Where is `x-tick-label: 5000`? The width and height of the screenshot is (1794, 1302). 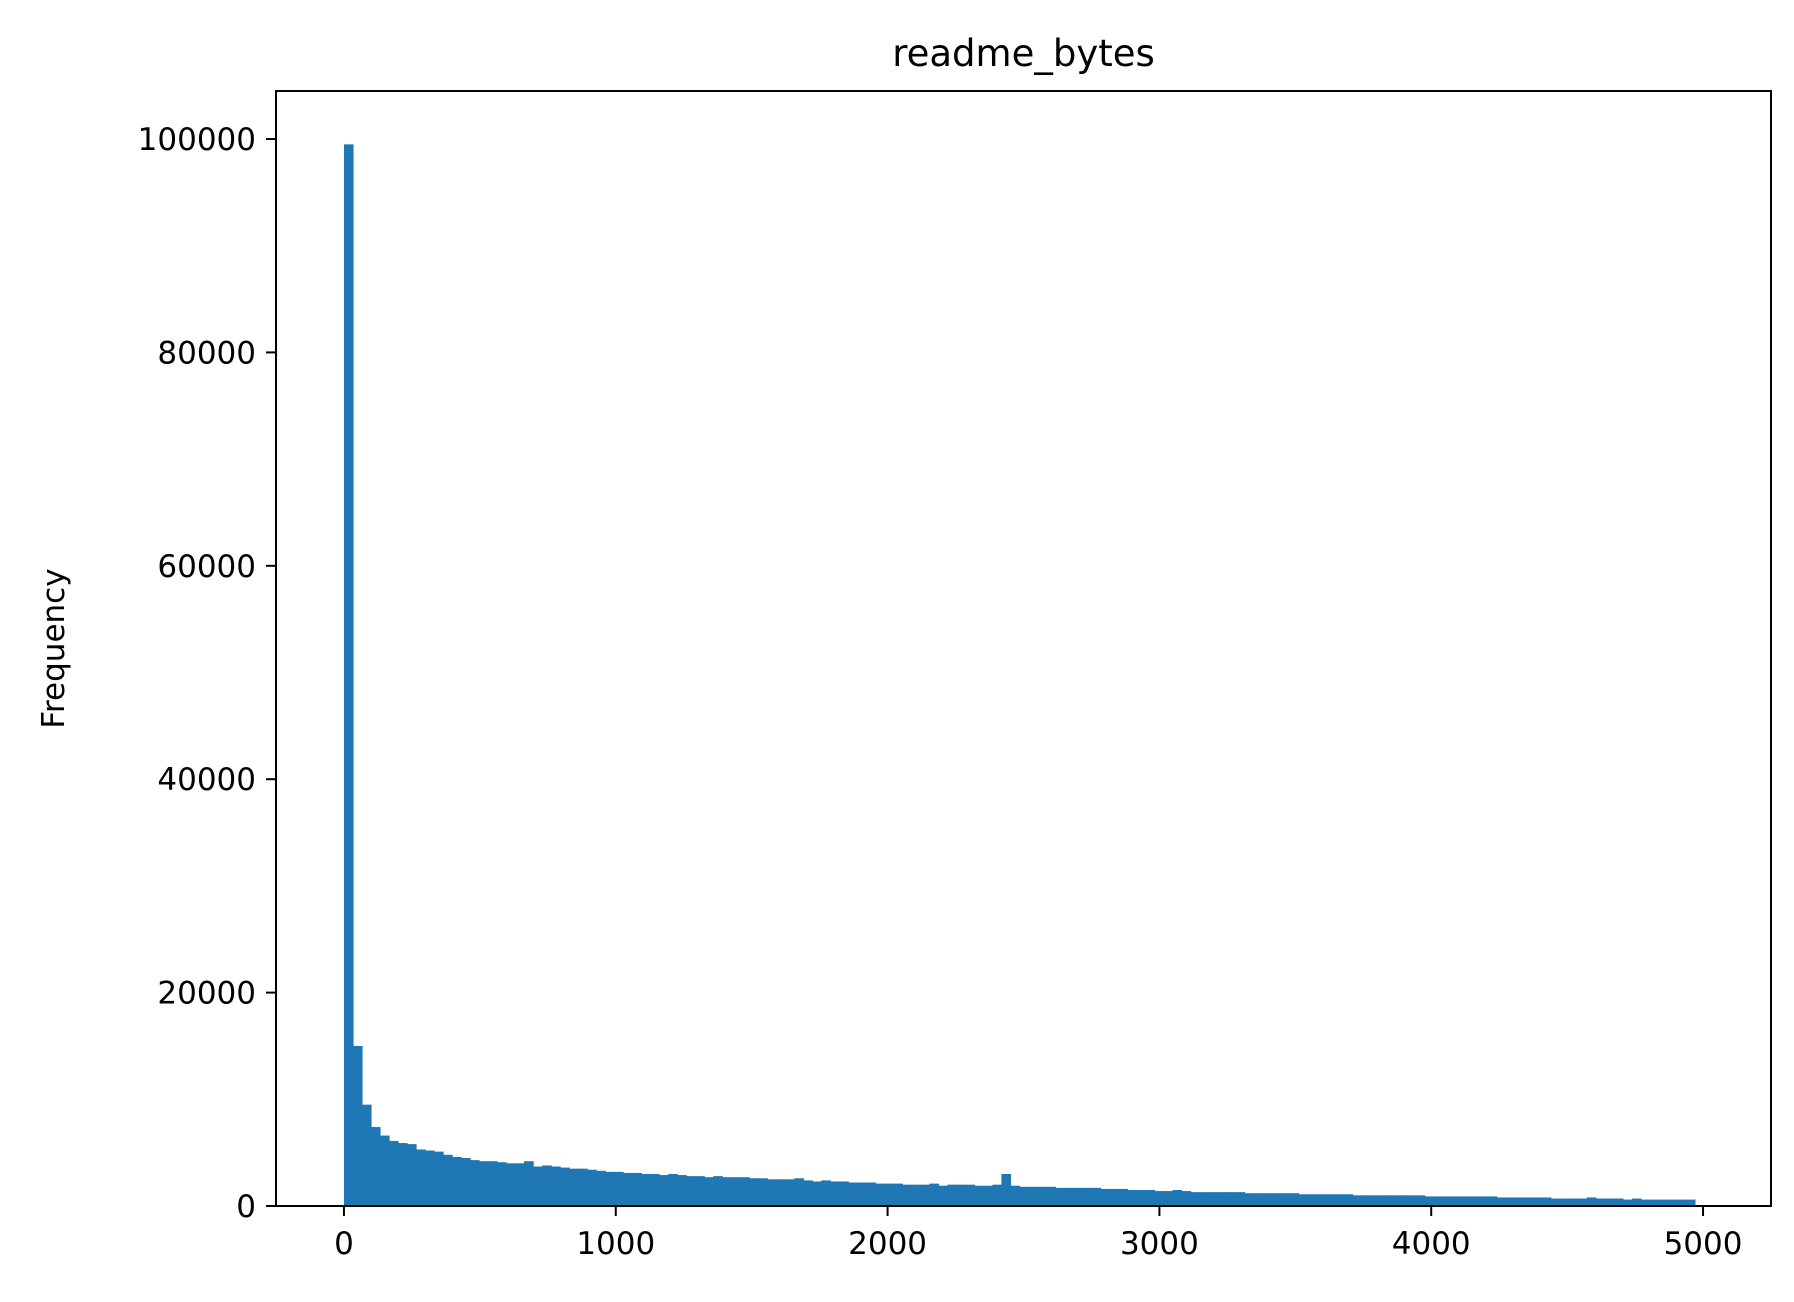
x-tick-label: 5000 is located at coordinates (1703, 1244).